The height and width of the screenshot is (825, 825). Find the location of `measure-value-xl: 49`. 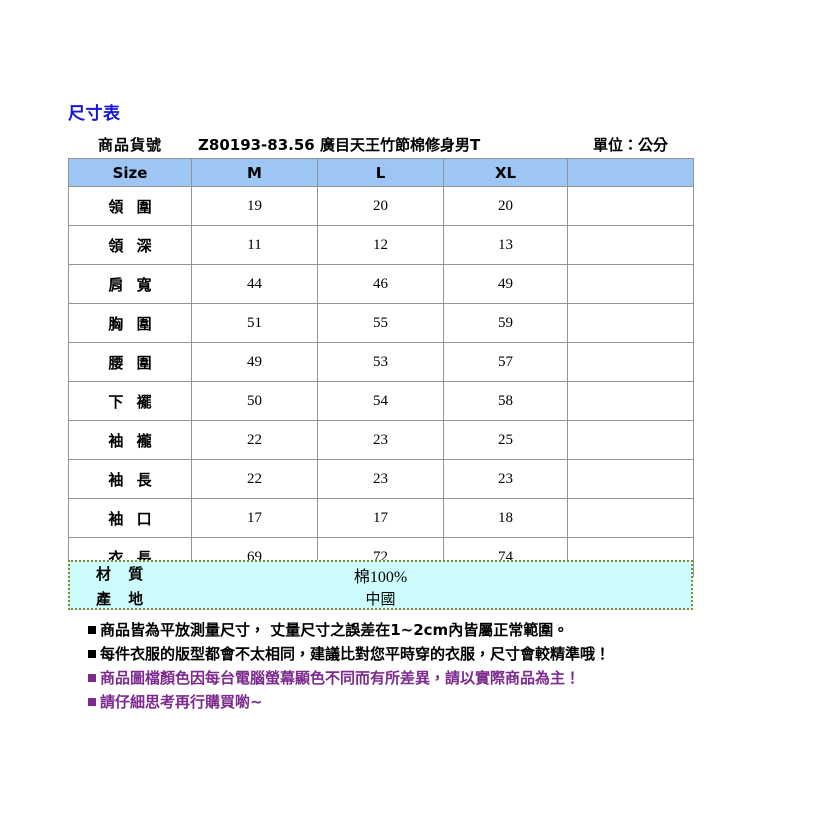

measure-value-xl: 49 is located at coordinates (505, 284).